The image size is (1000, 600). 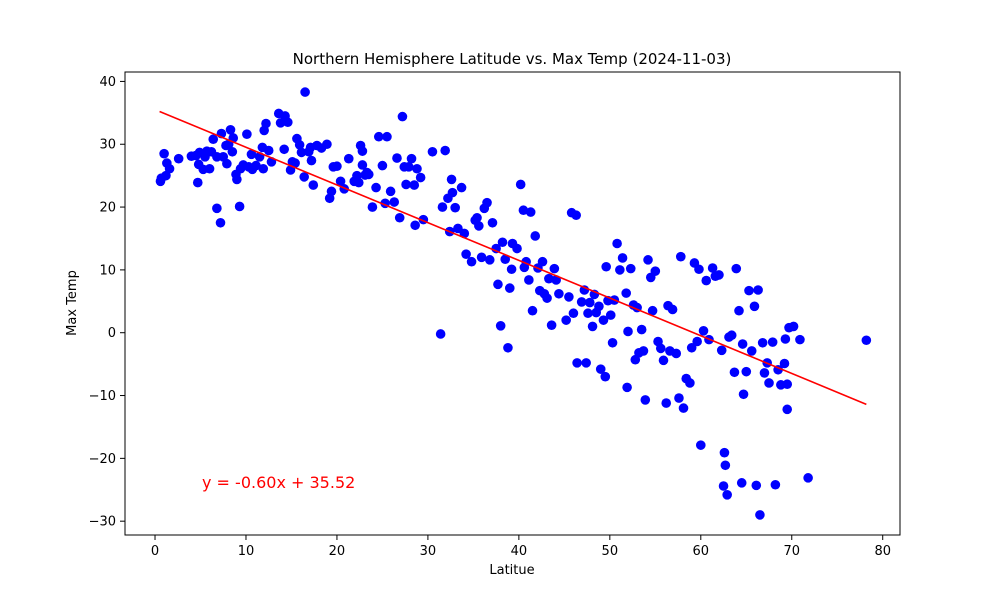 What do you see at coordinates (246, 551) in the screenshot?
I see `x-tick-label: 10` at bounding box center [246, 551].